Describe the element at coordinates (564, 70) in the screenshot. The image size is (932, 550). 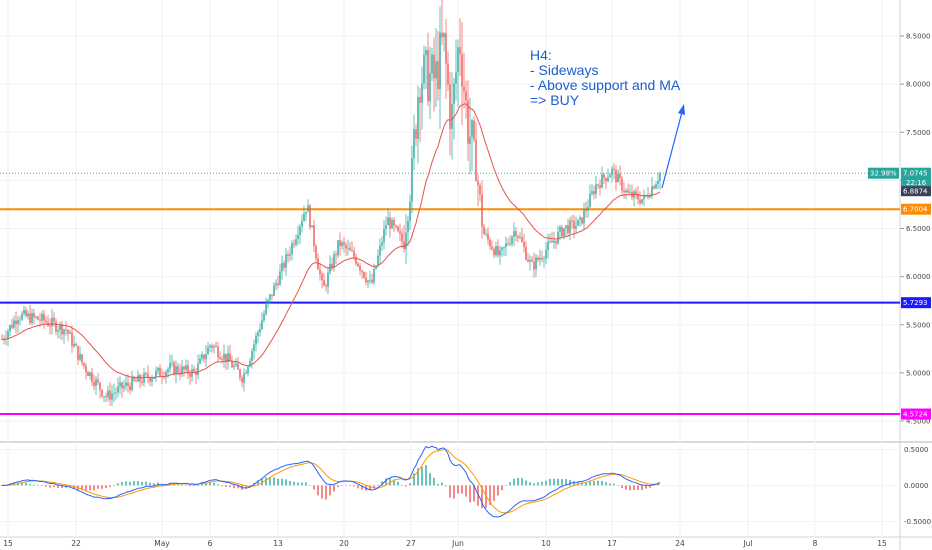
I see `note-line-2: - Sideways` at that location.